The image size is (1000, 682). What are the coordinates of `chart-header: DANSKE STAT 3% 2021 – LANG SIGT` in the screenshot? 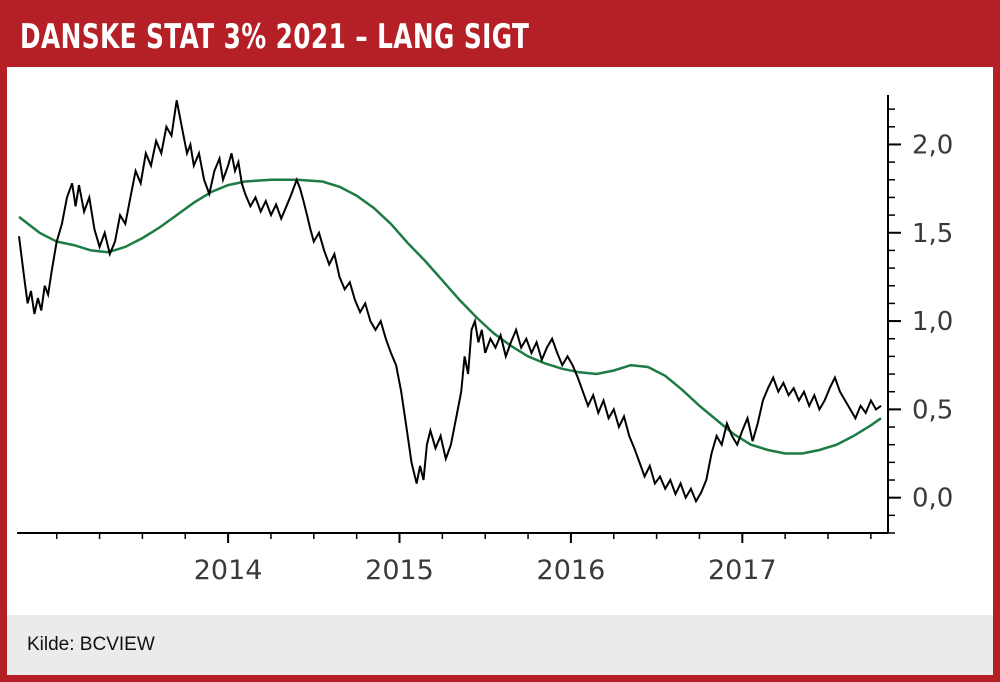 It's located at (500, 37).